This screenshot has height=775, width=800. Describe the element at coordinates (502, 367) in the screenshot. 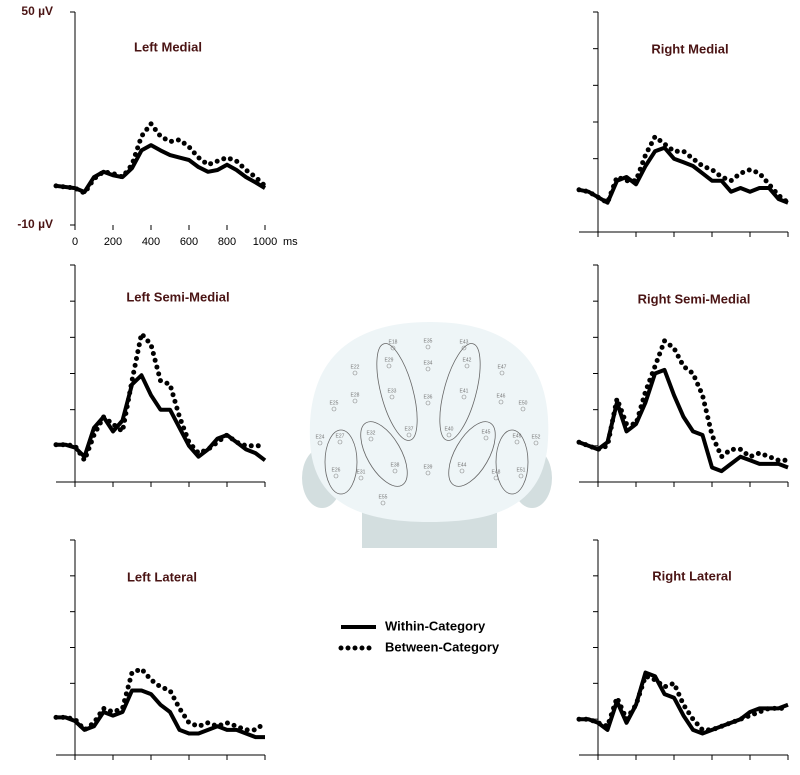

I see `electrode-label: E47` at that location.